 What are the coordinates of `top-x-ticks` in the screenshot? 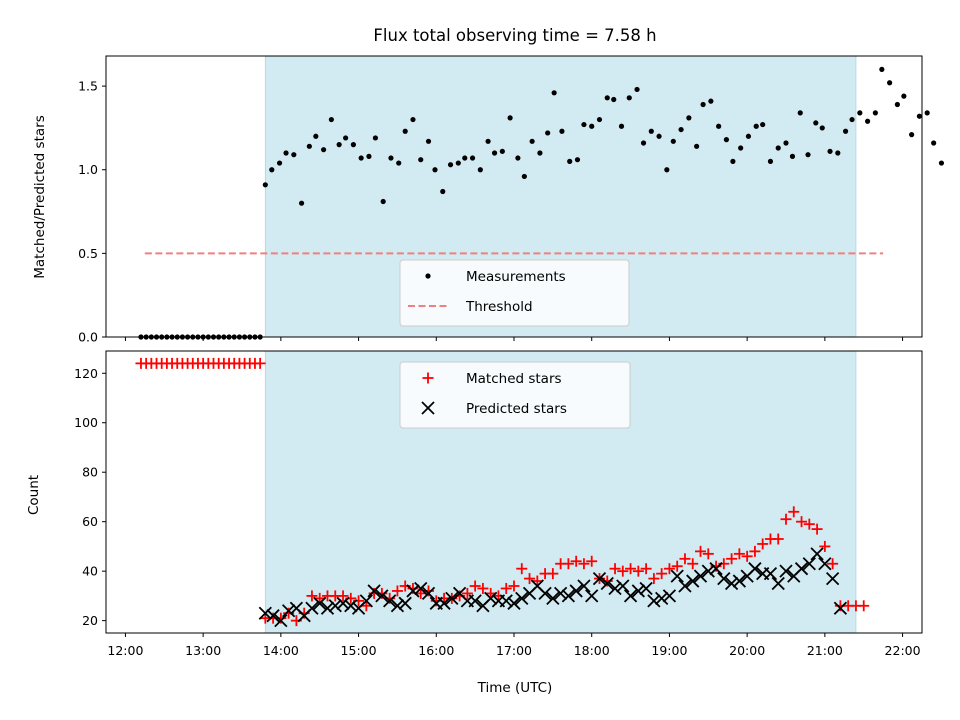 It's located at (514, 339).